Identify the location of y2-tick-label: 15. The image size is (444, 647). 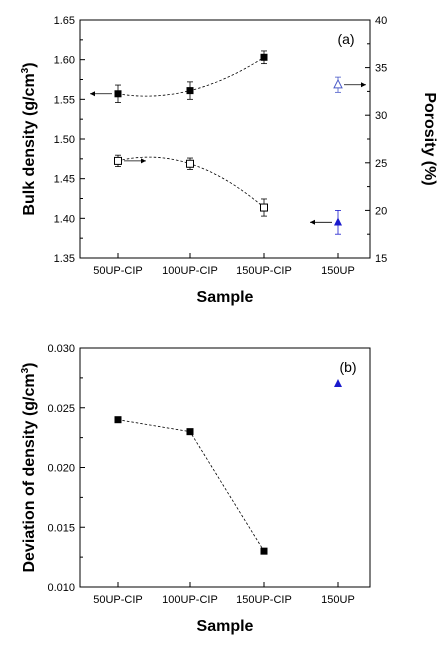
(381, 259).